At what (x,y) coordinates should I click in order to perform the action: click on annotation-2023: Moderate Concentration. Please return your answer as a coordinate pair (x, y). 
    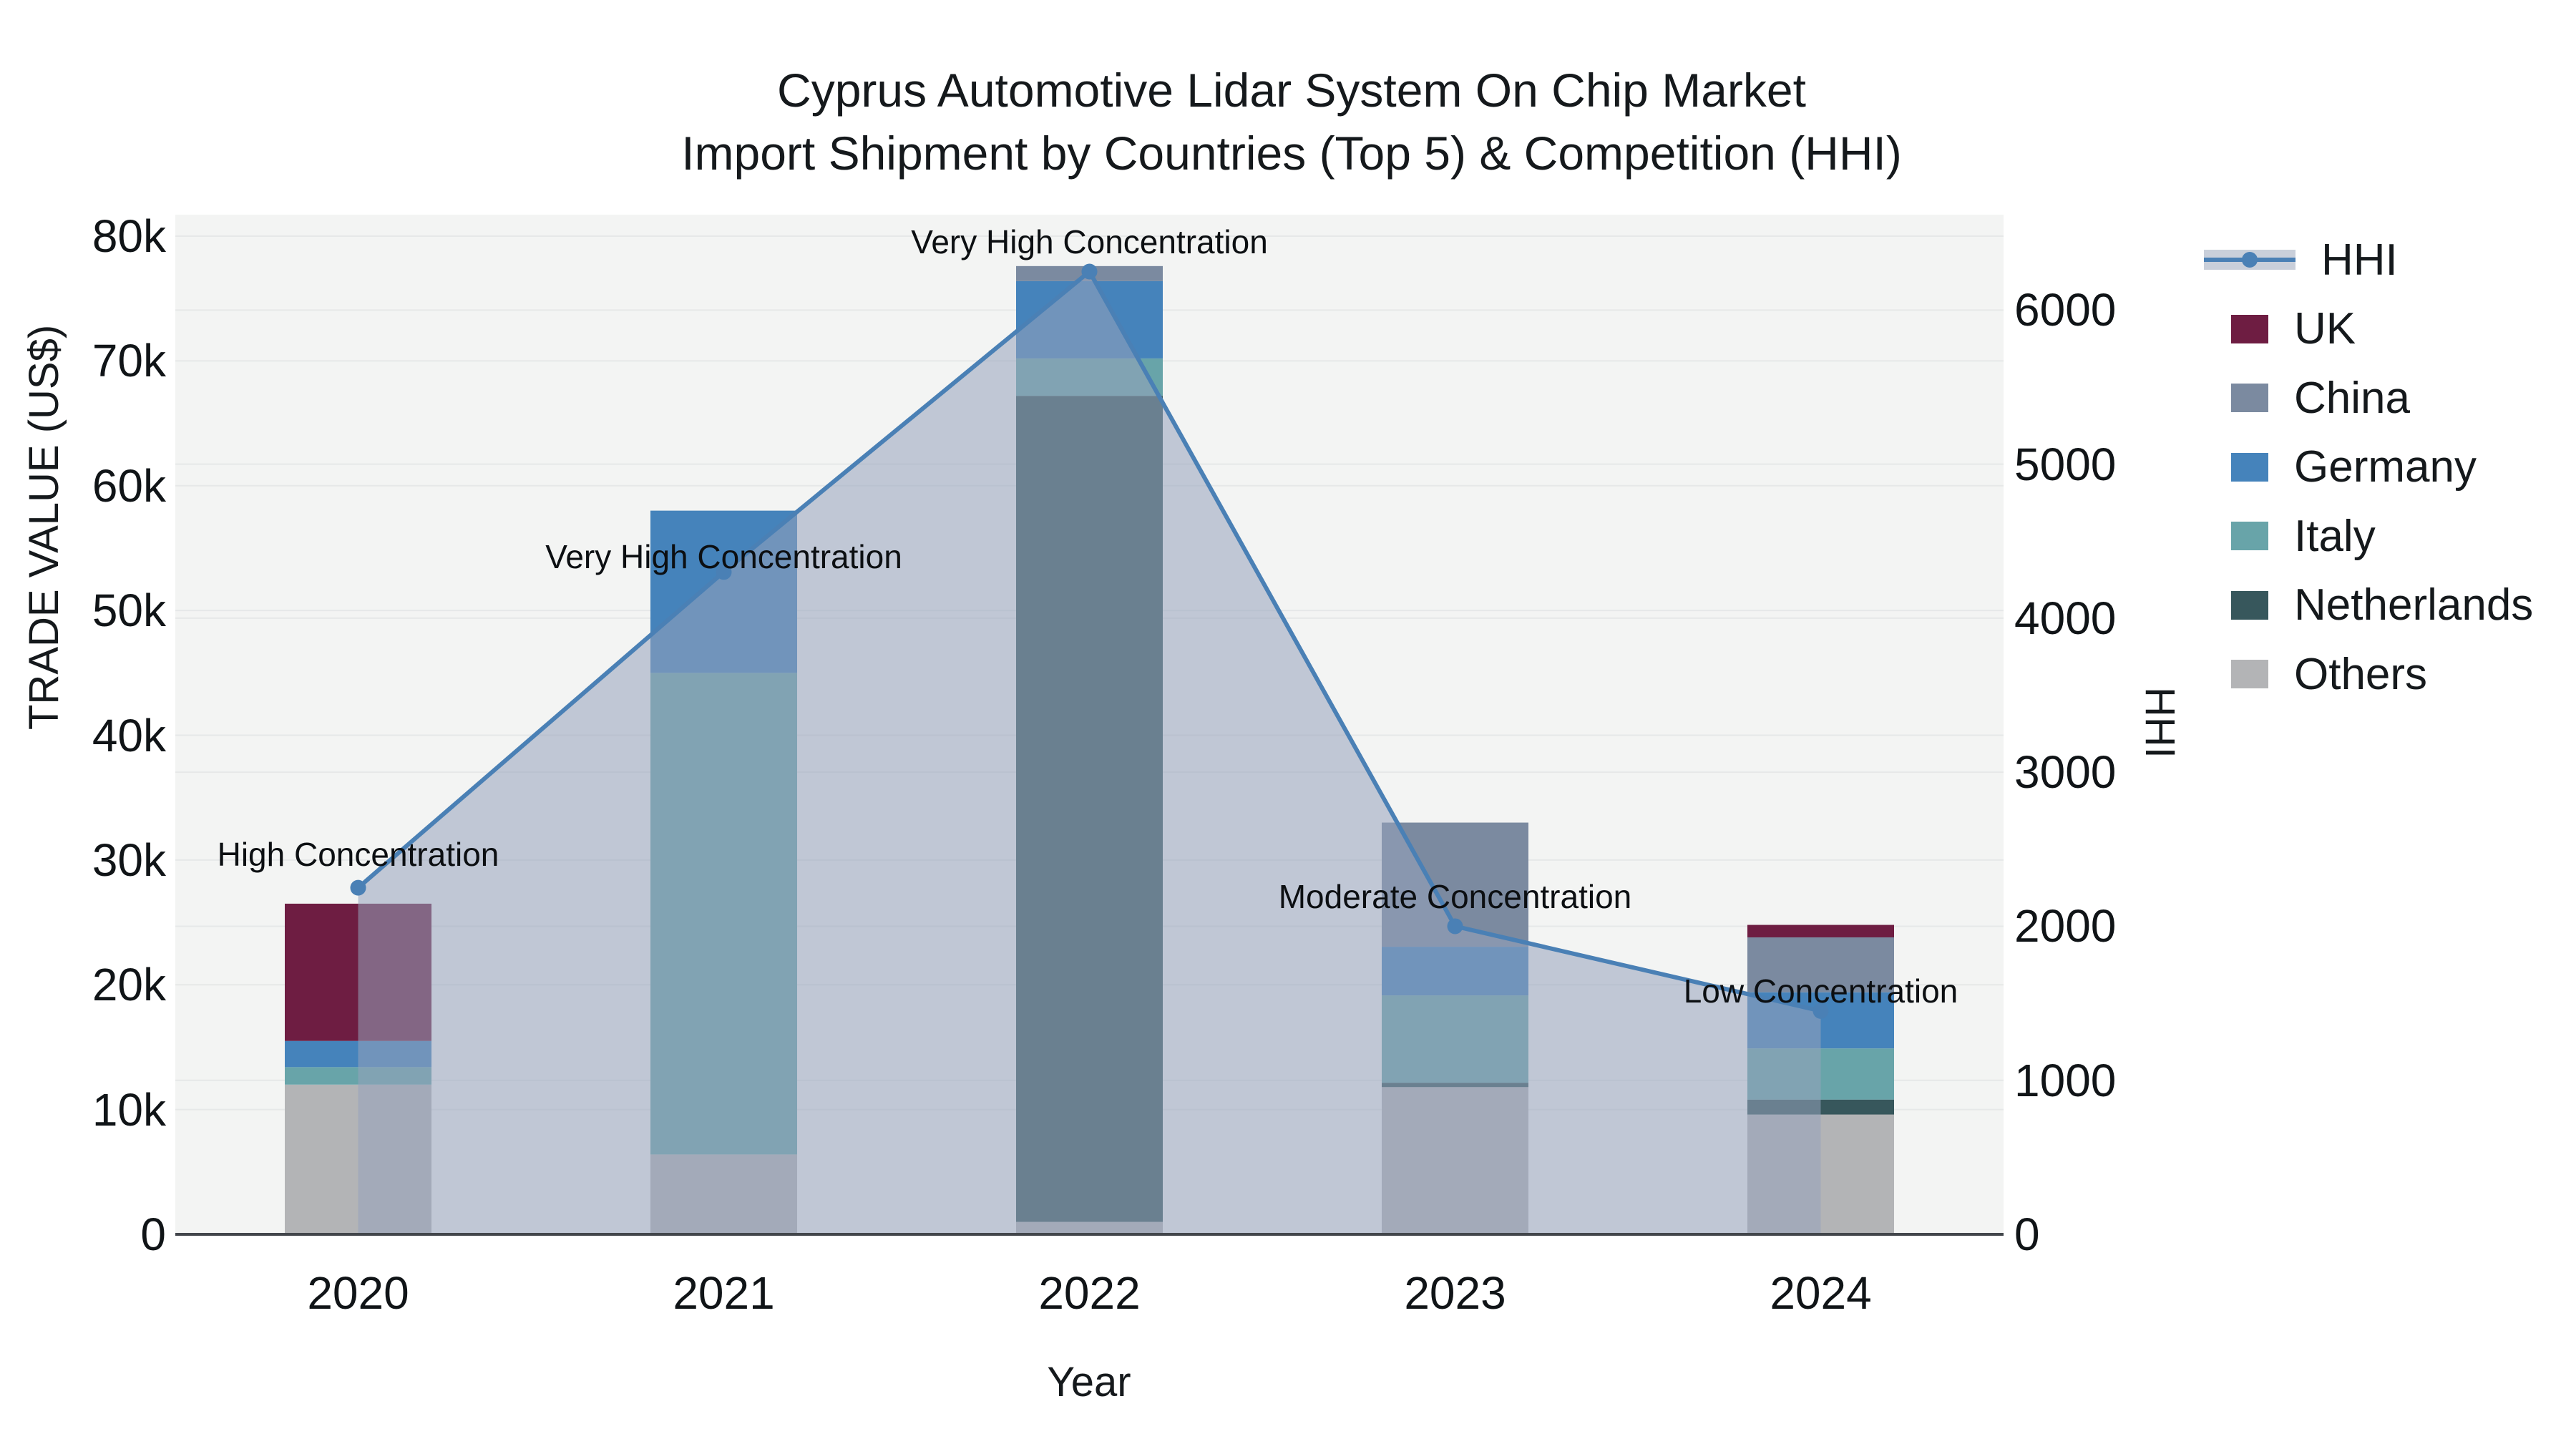
    Looking at the image, I should click on (1455, 897).